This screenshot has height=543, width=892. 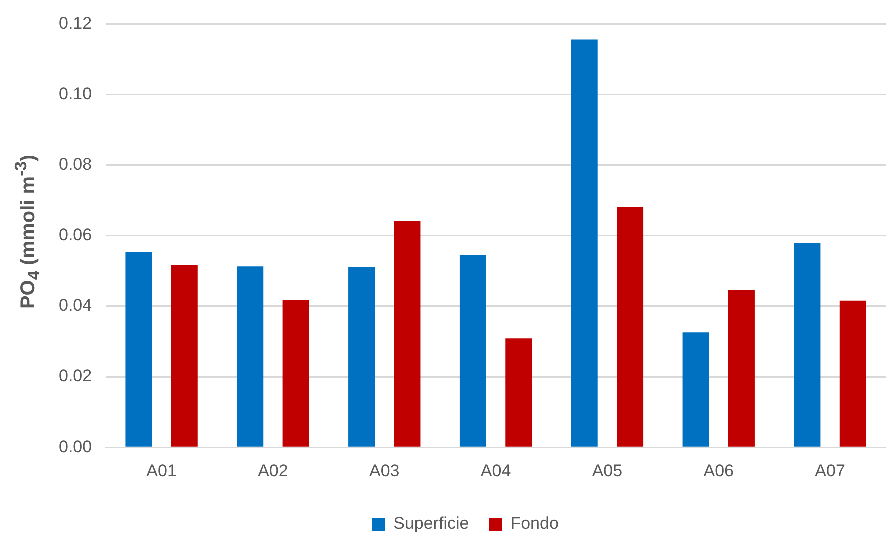 What do you see at coordinates (161, 470) in the screenshot?
I see `x-tick-label: A01` at bounding box center [161, 470].